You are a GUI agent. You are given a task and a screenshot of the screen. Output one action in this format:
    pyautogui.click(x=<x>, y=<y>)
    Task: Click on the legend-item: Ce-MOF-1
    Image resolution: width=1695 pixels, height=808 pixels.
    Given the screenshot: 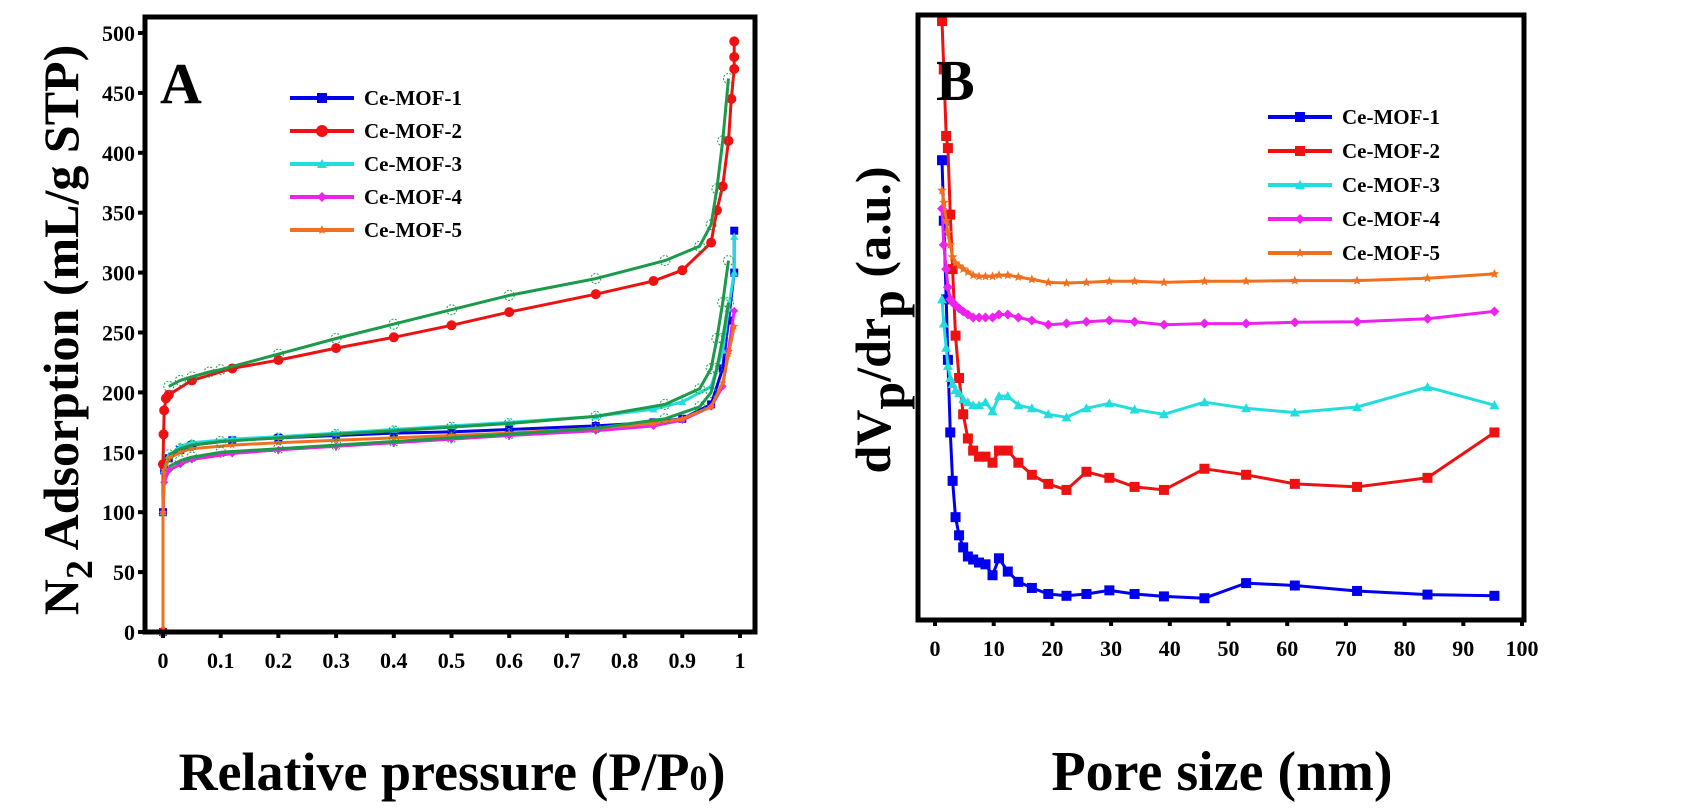 What is the action you would take?
    pyautogui.click(x=1354, y=117)
    